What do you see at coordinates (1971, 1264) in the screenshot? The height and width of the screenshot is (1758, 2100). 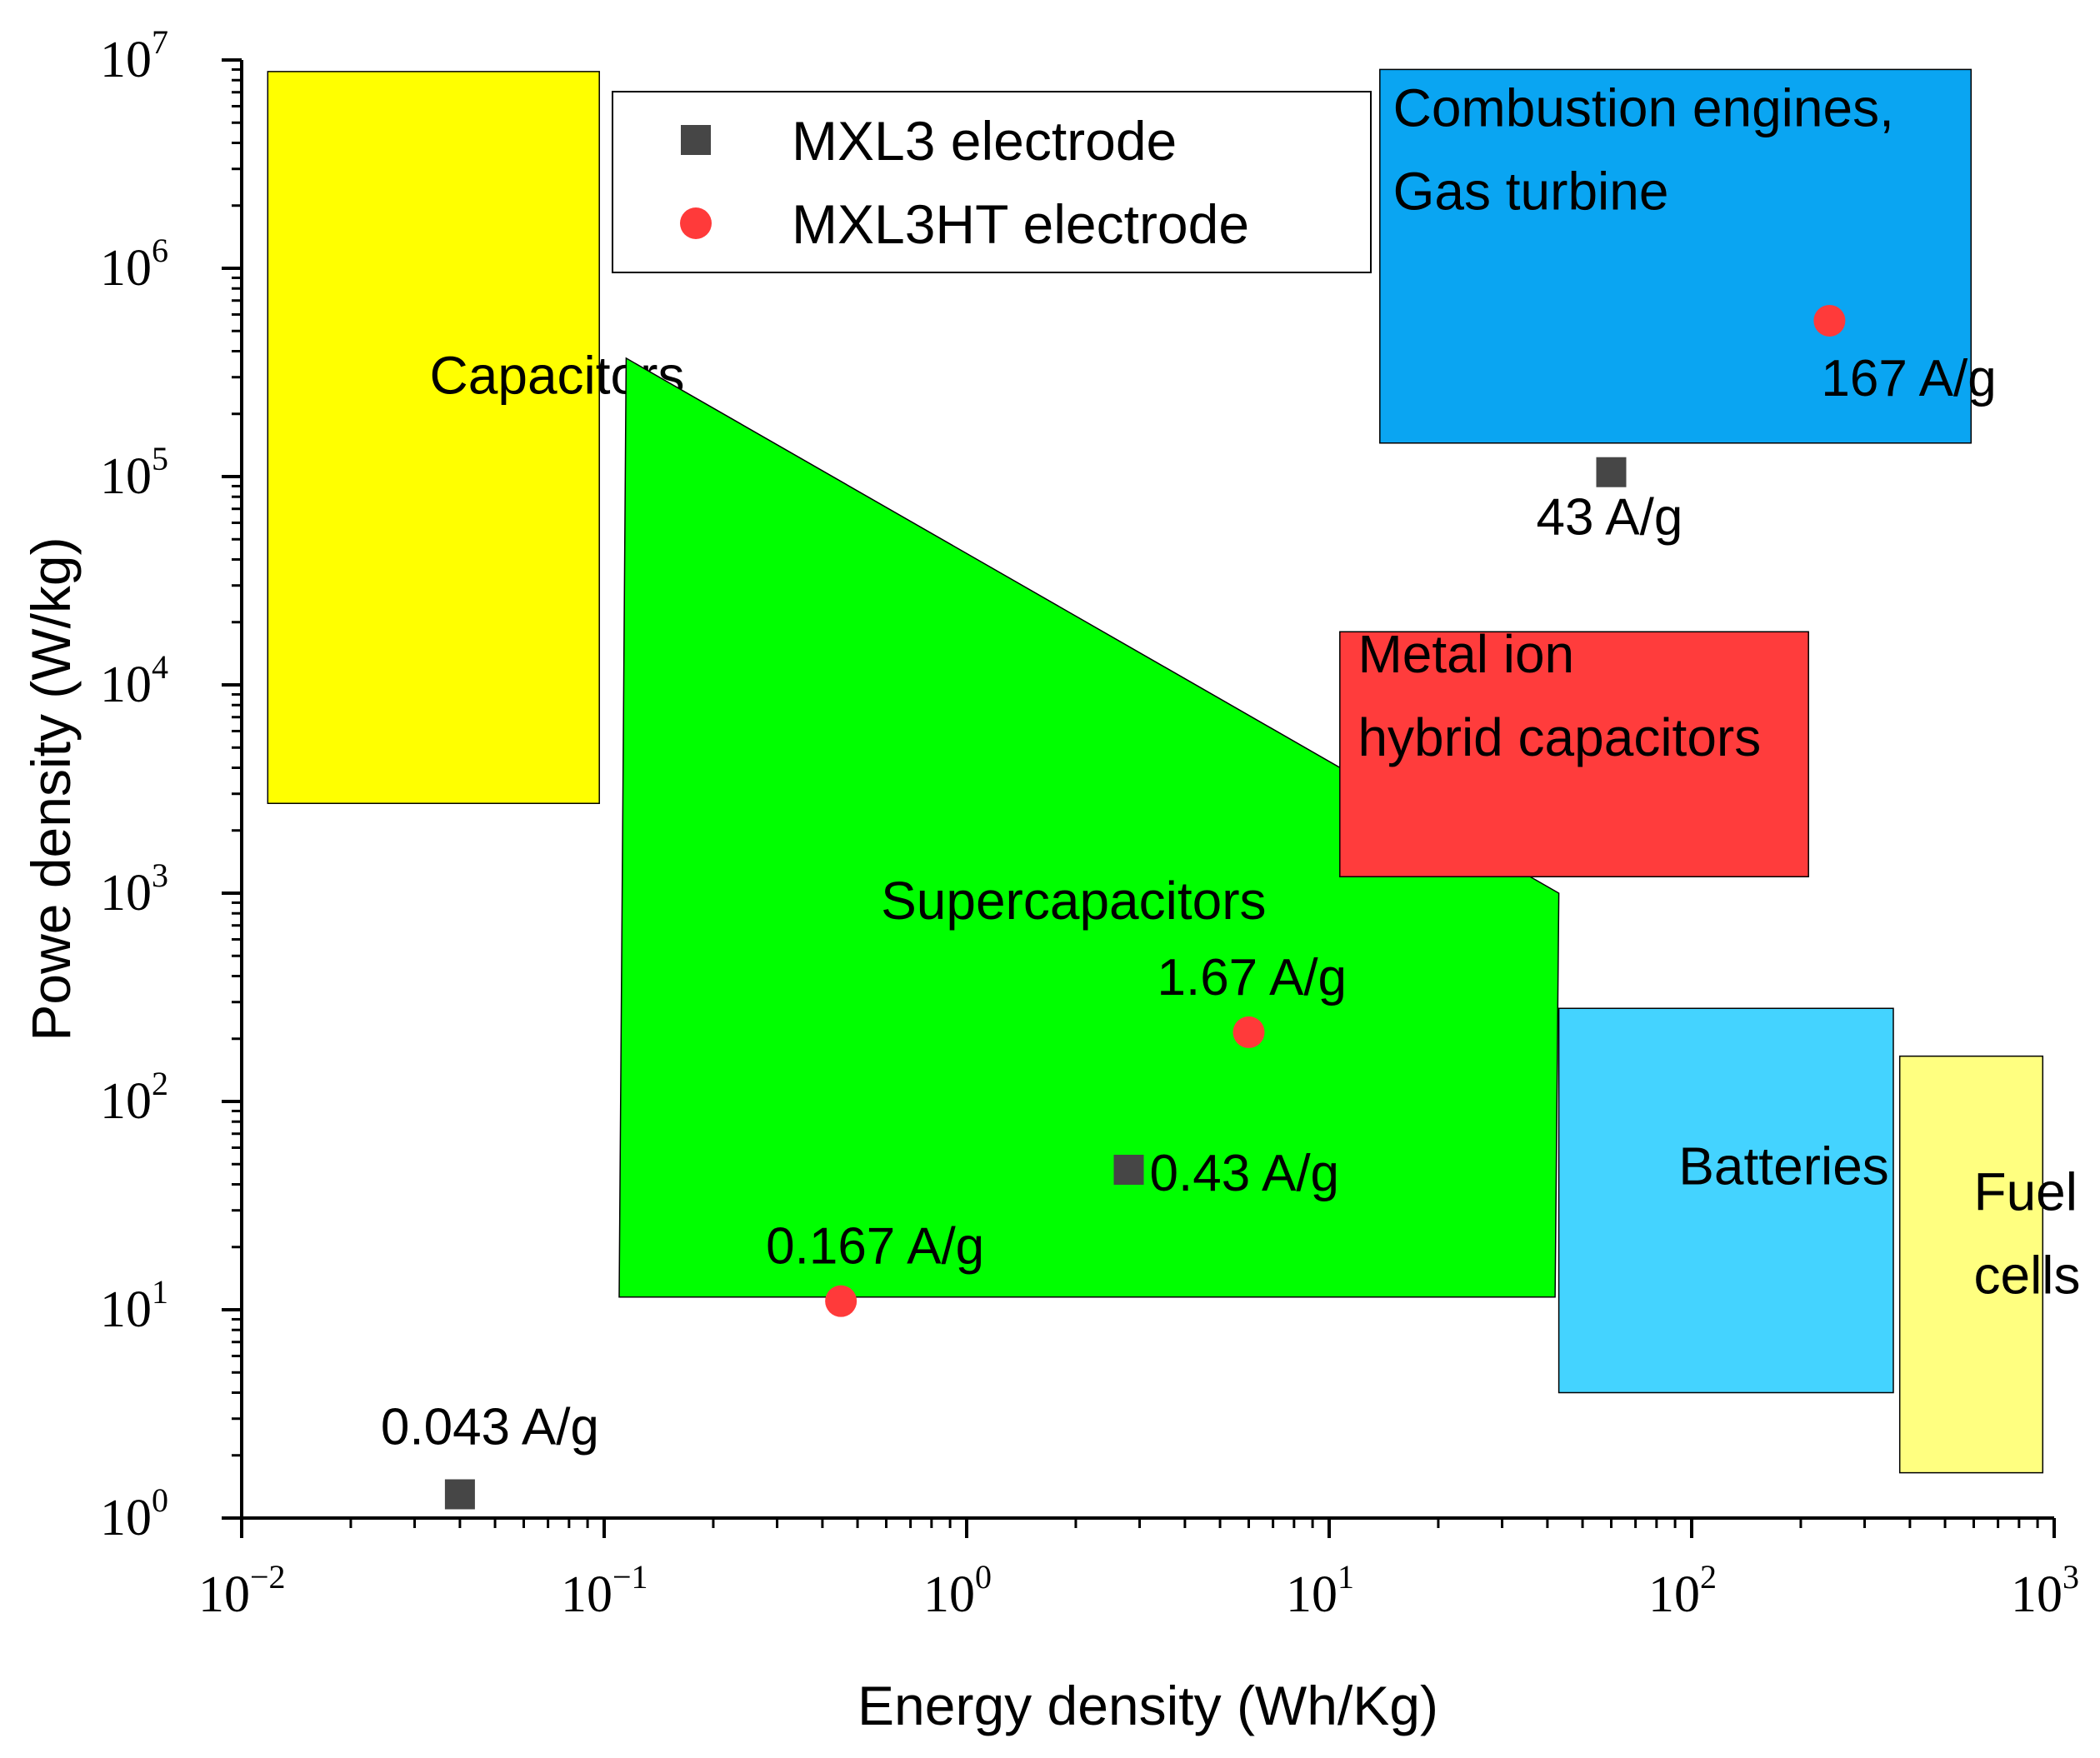 I see `region-fuel-cells` at bounding box center [1971, 1264].